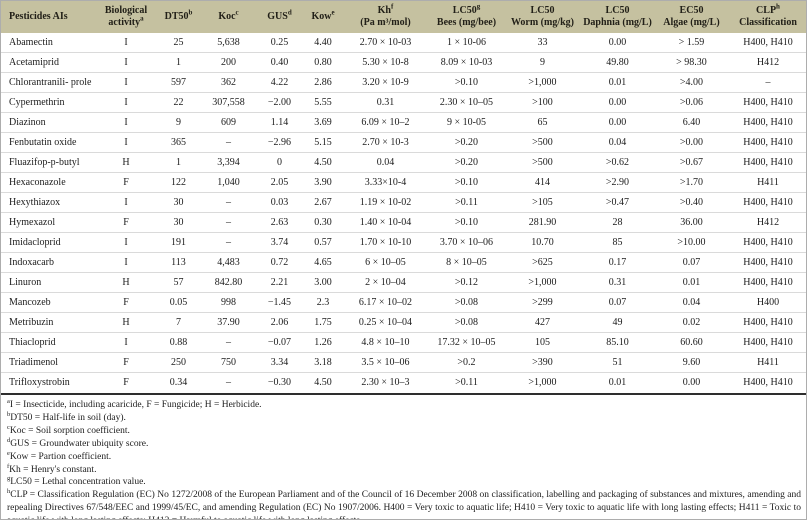 Image resolution: width=807 pixels, height=520 pixels. Describe the element at coordinates (68, 417) in the screenshot. I see `footnote-text: DT50 = Half-life in soil (day).` at that location.